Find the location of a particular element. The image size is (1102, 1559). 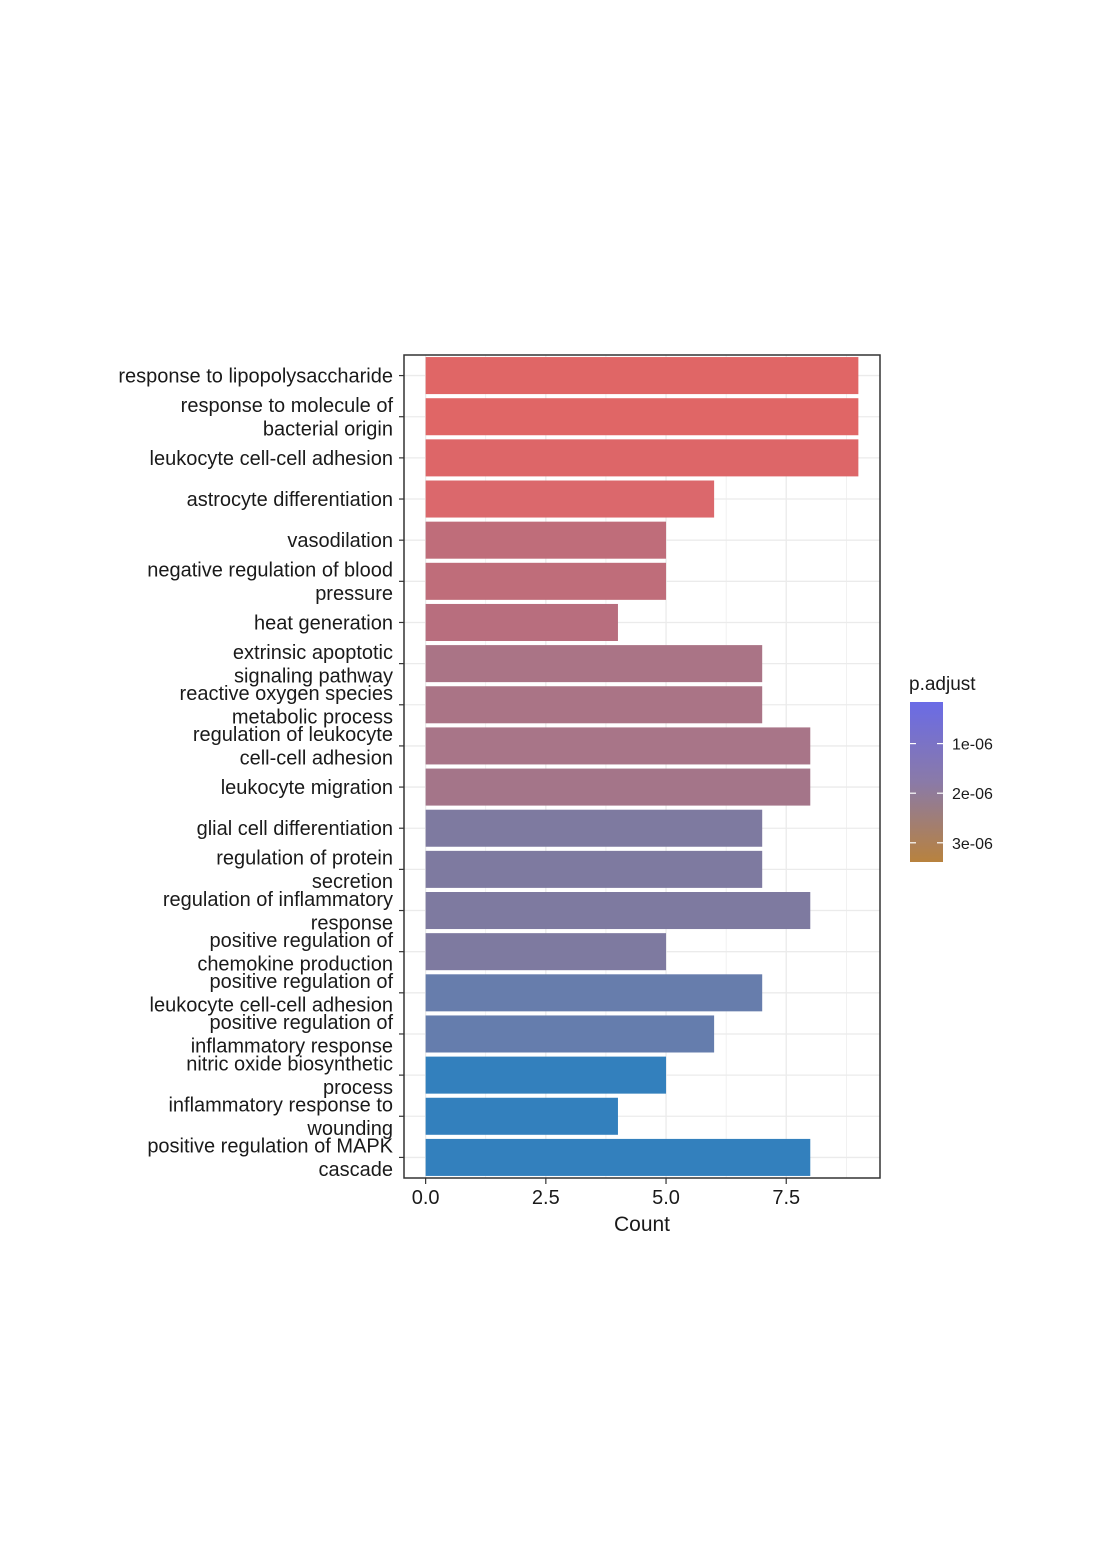

legend-ticks: 1e-06 2e-06 3e-06 is located at coordinates (951, 795).